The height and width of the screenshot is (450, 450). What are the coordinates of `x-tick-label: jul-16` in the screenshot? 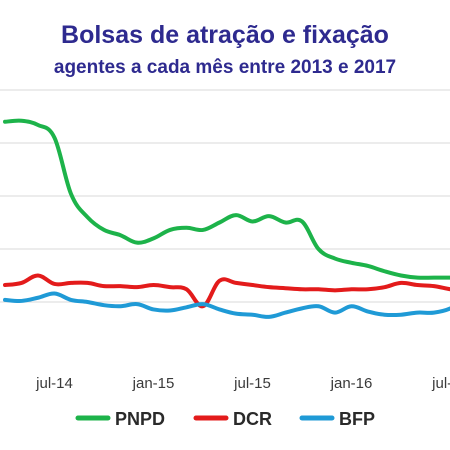 It's located at (440, 383).